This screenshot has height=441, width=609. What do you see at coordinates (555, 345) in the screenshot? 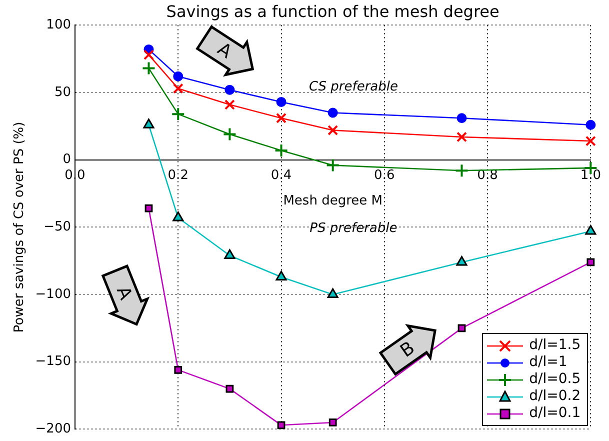
I see `legend-label: d/l=1.5` at bounding box center [555, 345].